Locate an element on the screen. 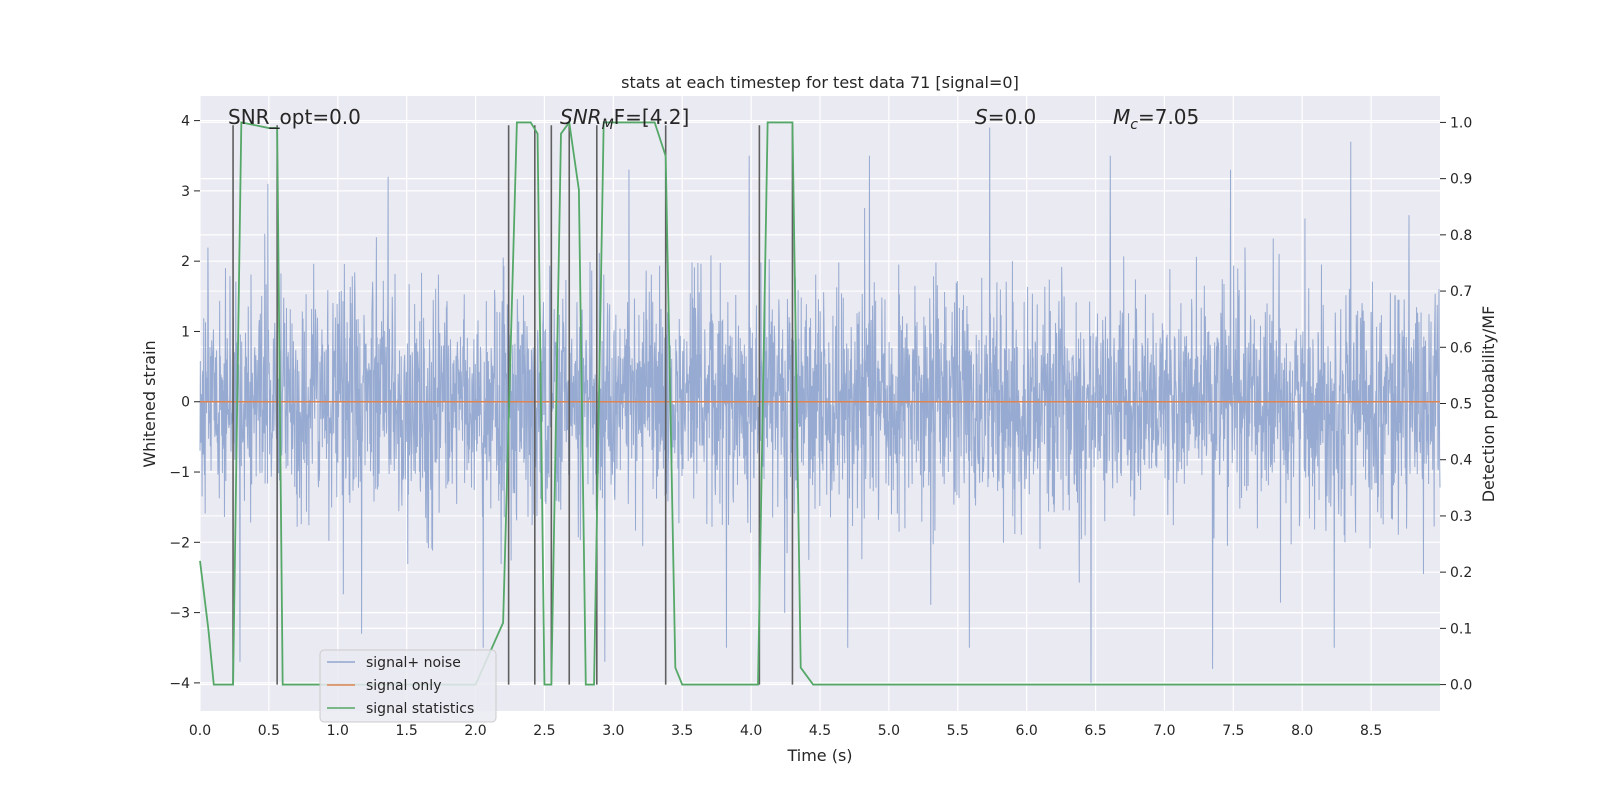  y2-tick-label: 0.5 is located at coordinates (1461, 405).